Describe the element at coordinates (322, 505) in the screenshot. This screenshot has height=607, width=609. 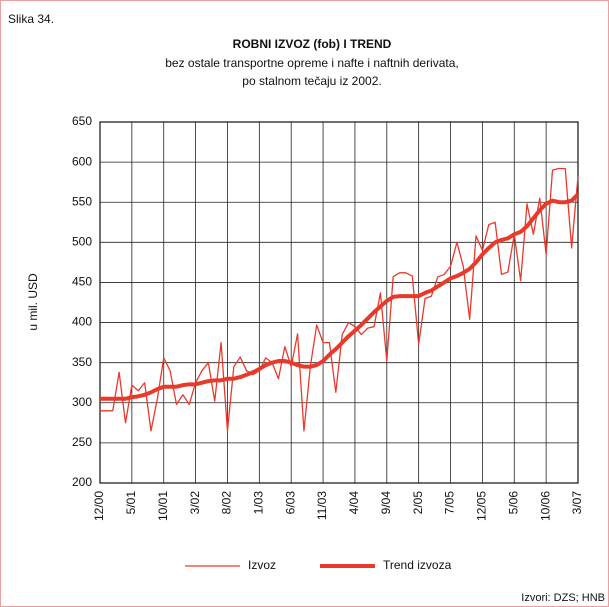
I see `x-tick-label: 11/03` at that location.